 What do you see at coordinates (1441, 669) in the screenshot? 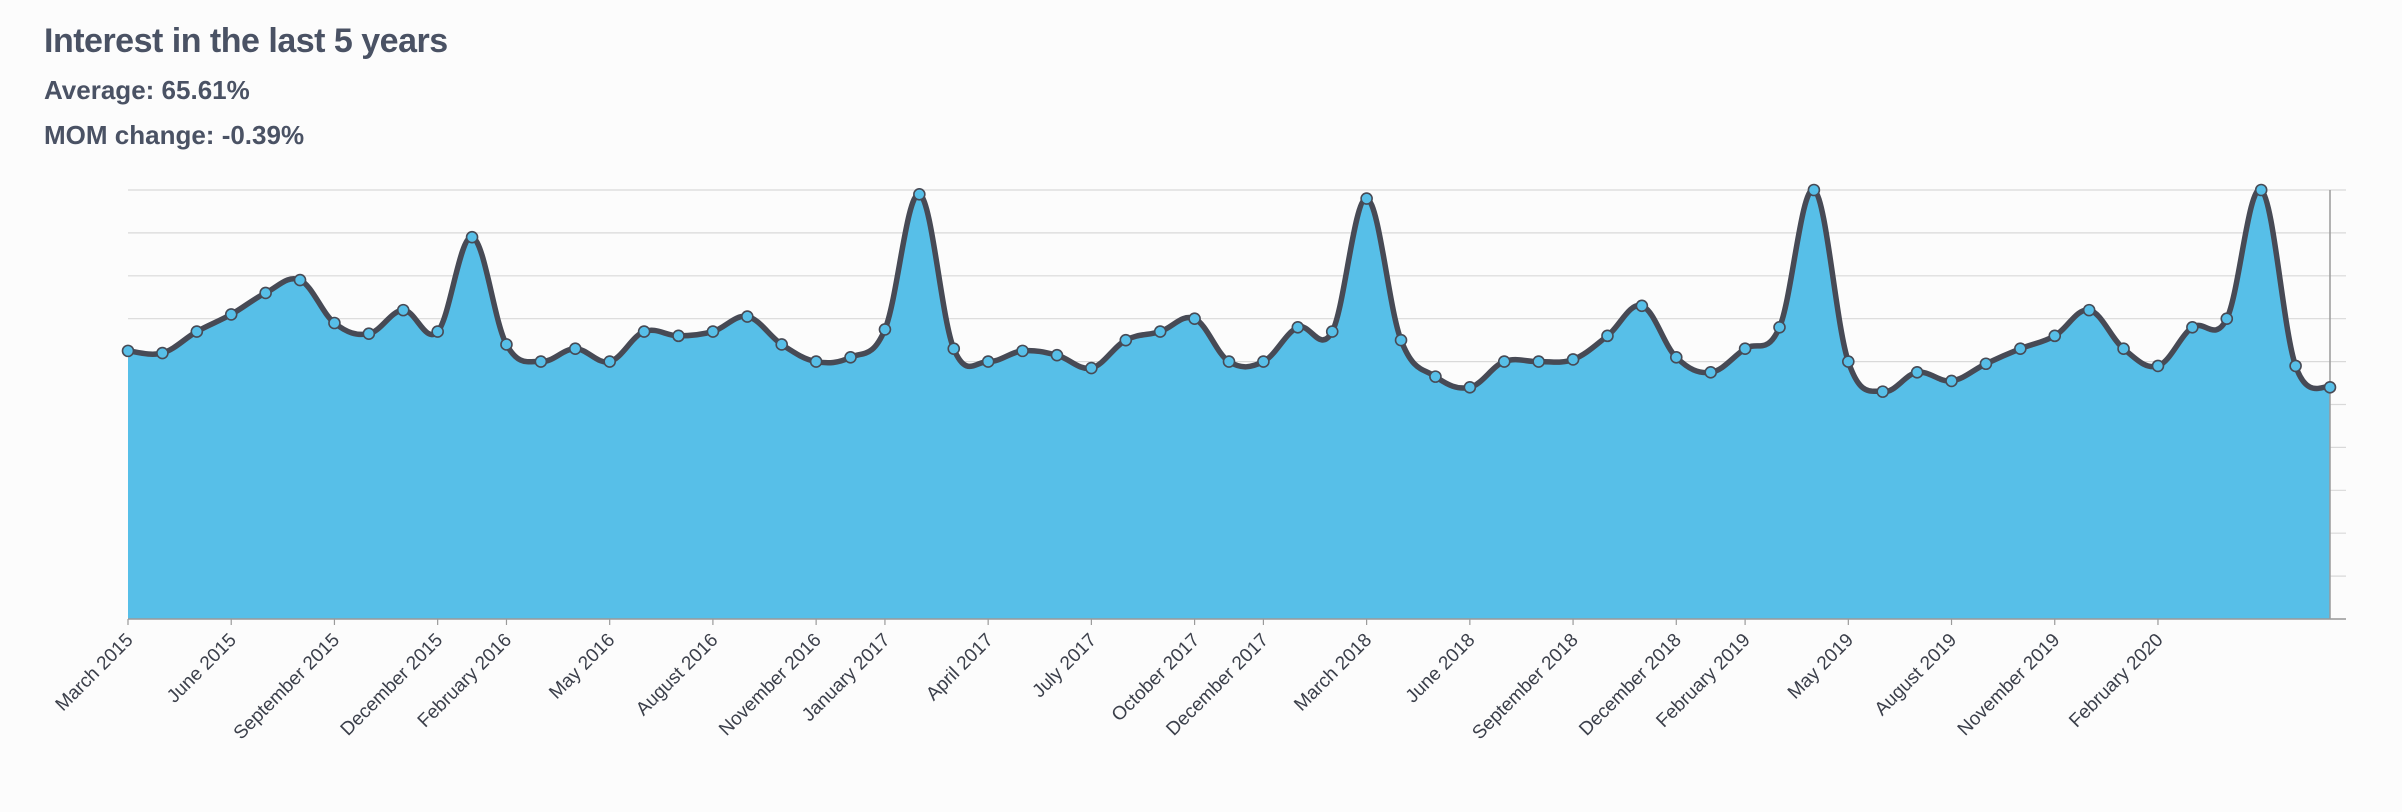
I see `x-tick-label: June 2018` at bounding box center [1441, 669].